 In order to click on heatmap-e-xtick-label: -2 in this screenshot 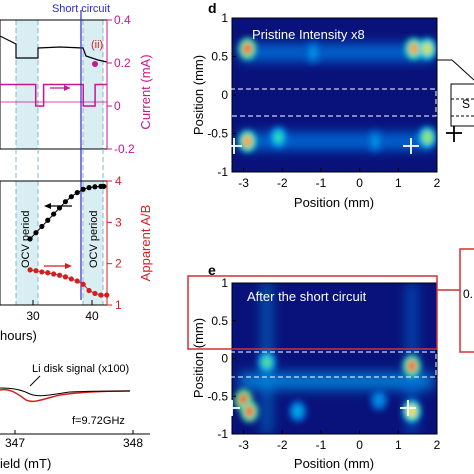, I will do `click(282, 445)`.